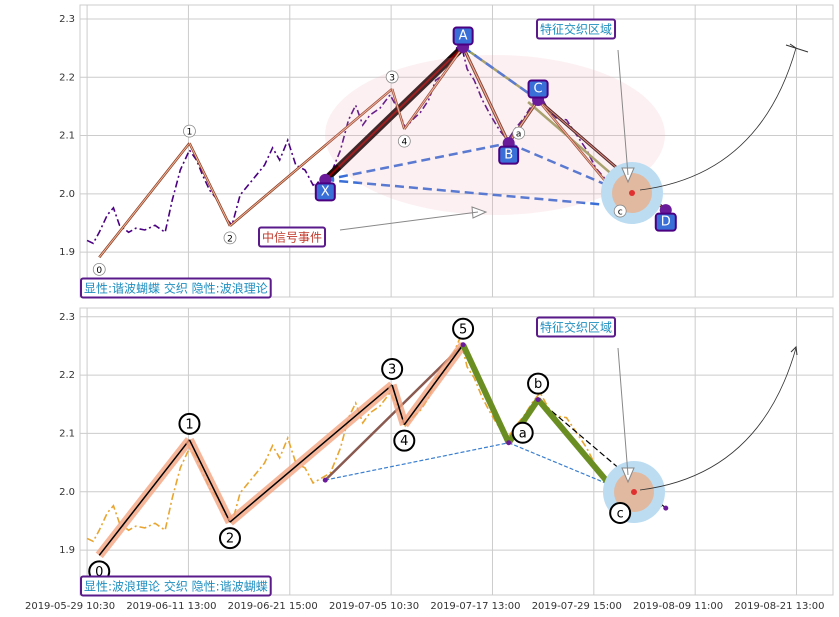  I want to click on harmonic-label: D, so click(666, 222).